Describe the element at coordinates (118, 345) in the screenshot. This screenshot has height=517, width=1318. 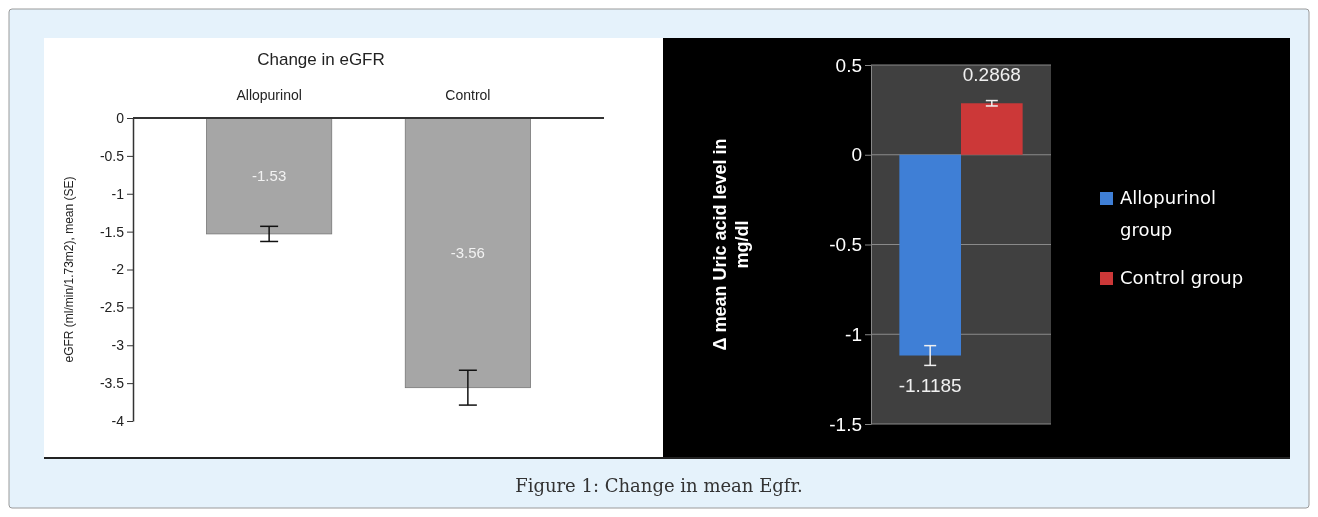
I see `y-tick-label: -3` at that location.